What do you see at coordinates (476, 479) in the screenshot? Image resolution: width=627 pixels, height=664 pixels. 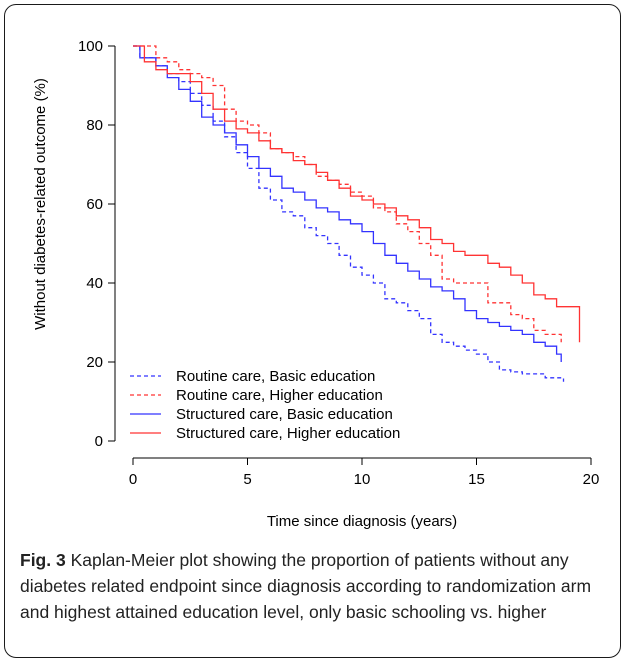 I see `x-tick-label: 15` at bounding box center [476, 479].